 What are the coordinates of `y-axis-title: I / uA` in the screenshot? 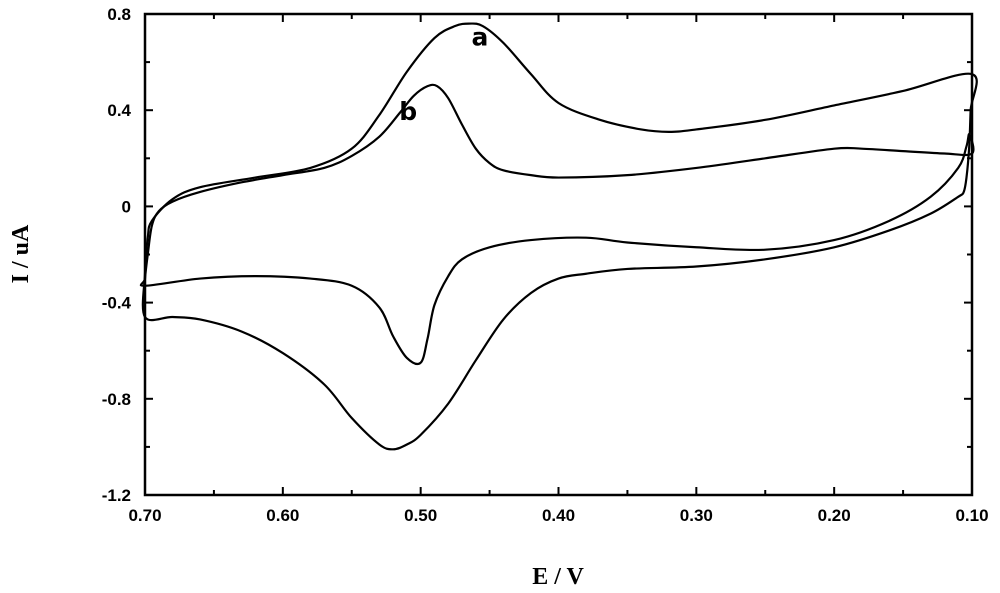 It's located at (21, 253).